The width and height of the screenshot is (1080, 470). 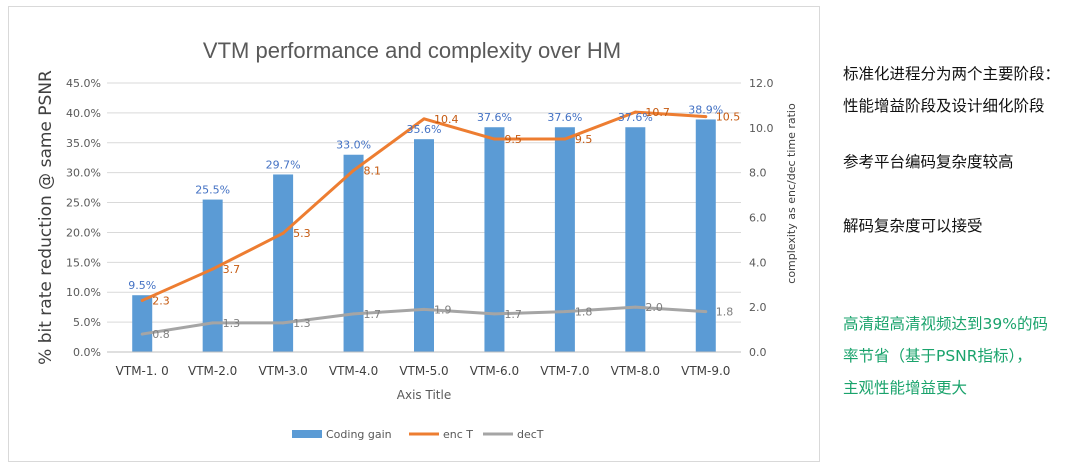 I want to click on legend-label-coding-gain: Coding gain, so click(x=359, y=434).